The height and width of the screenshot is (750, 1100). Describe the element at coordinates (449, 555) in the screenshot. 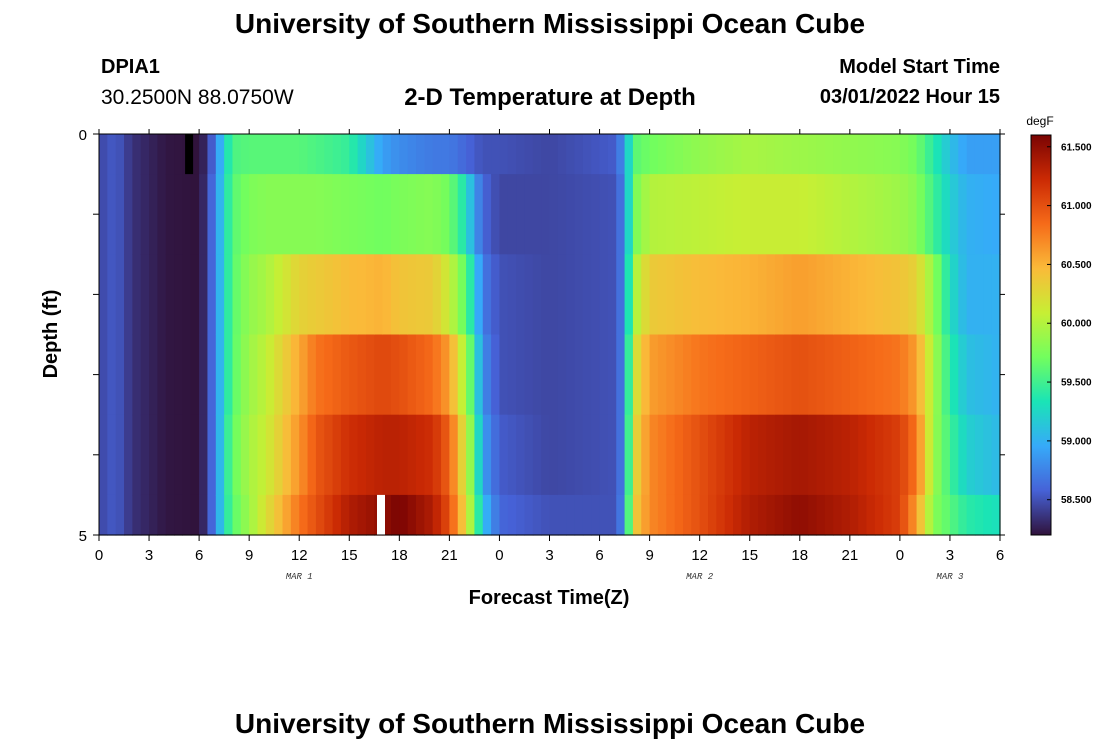

I see `x-tick-label: 21` at that location.